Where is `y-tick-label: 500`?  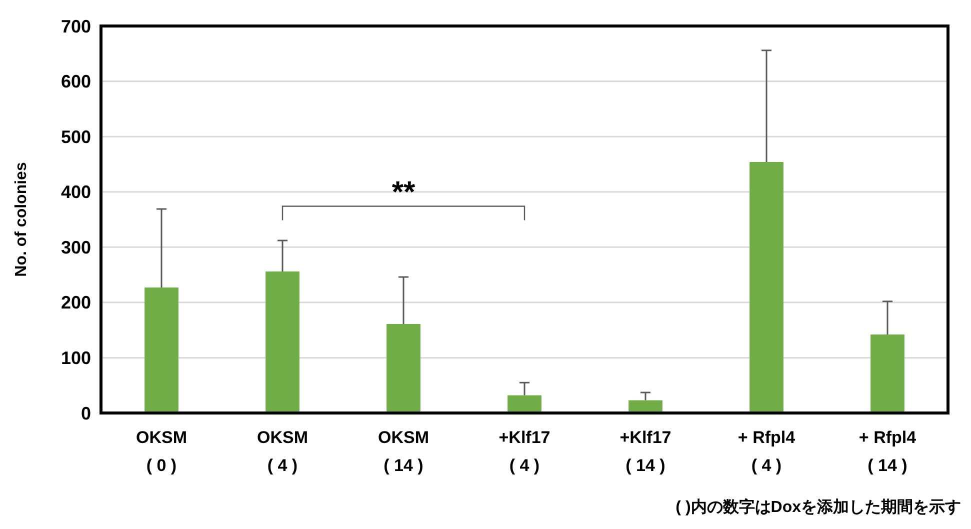 y-tick-label: 500 is located at coordinates (75, 136).